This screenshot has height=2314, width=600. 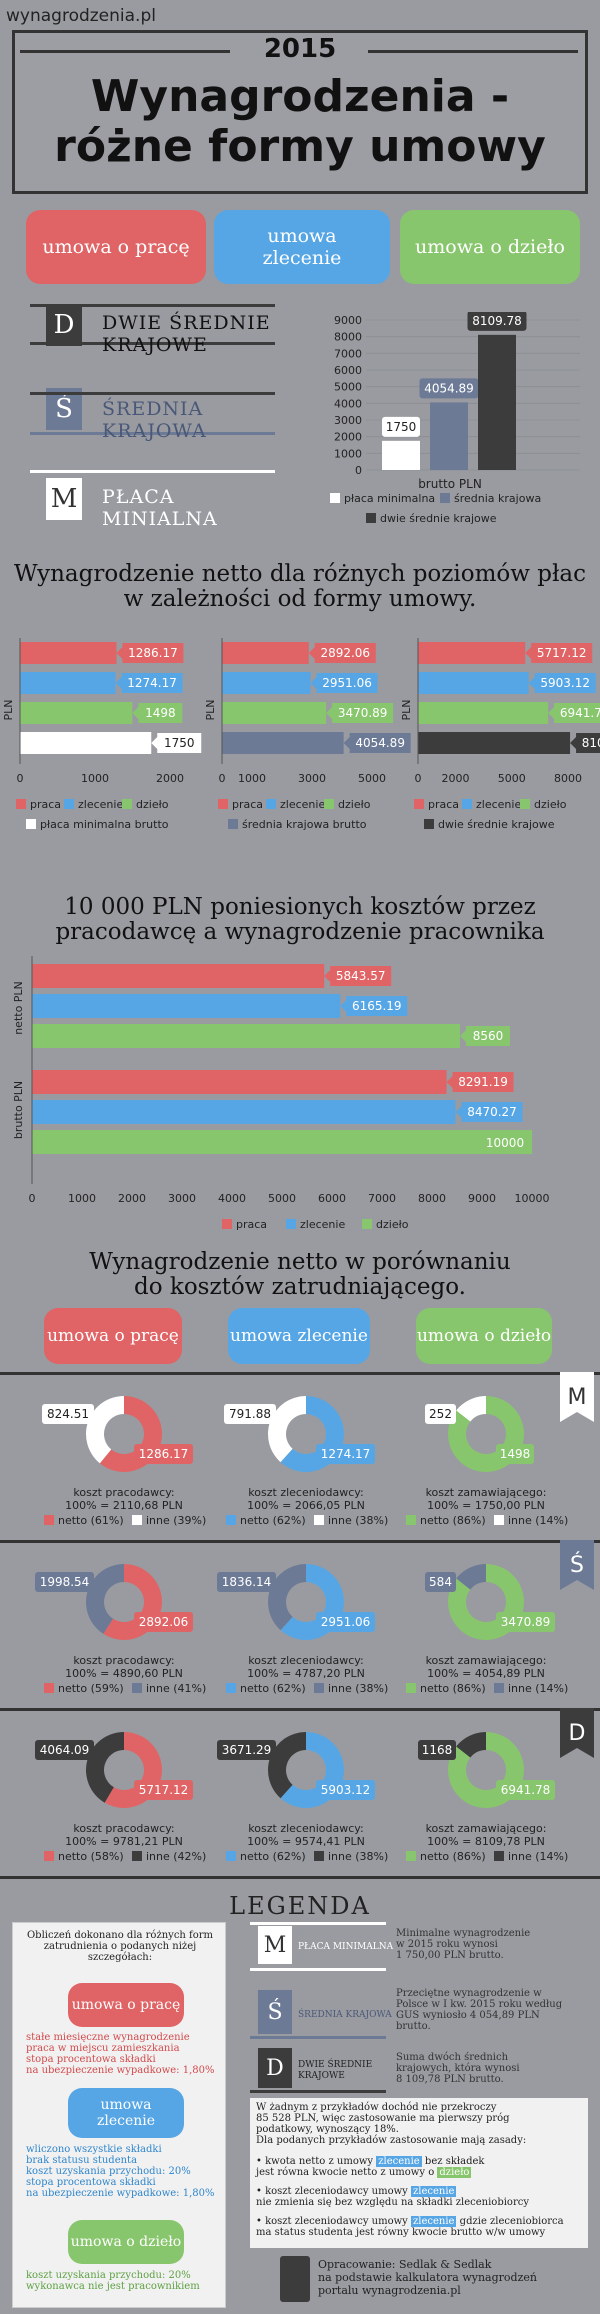 What do you see at coordinates (300, 146) in the screenshot?
I see `page-title-line2: różne formy umowy` at bounding box center [300, 146].